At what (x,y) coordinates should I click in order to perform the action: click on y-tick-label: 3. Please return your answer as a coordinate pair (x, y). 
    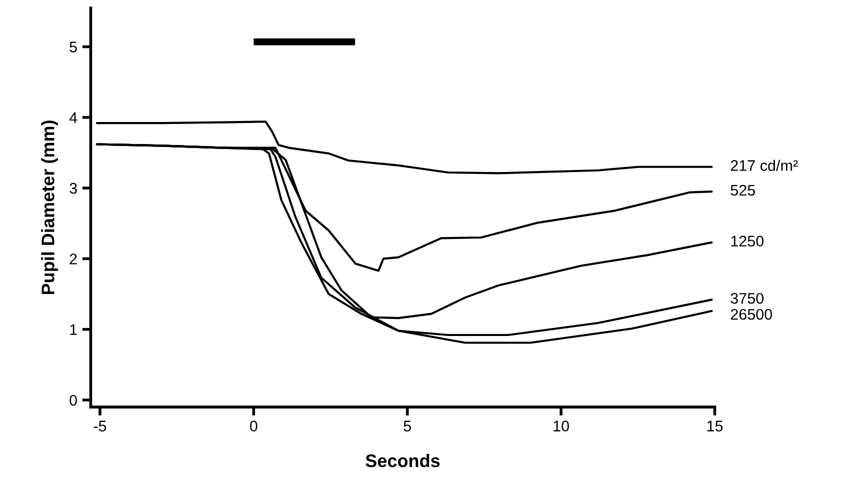
    Looking at the image, I should click on (73, 188).